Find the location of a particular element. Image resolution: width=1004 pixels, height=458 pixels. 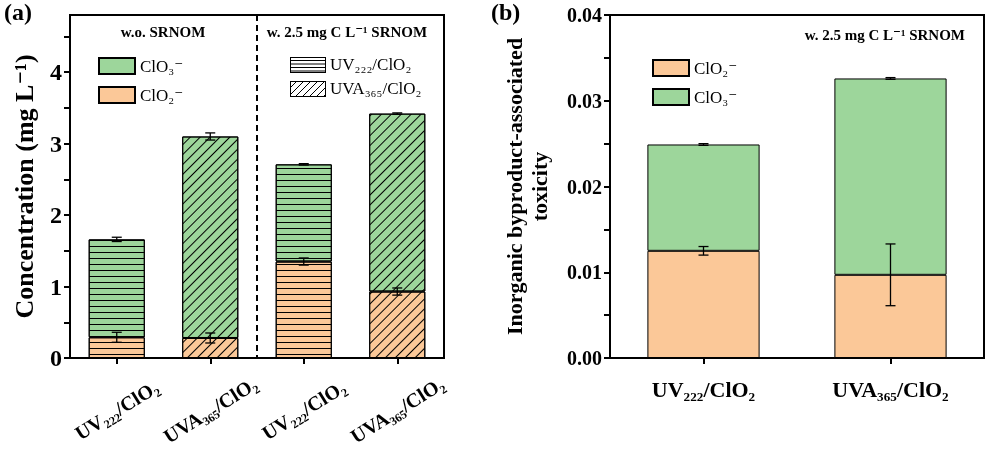

x-tick-label: UV₂₂₂/ClO₂ is located at coordinates (703, 389).